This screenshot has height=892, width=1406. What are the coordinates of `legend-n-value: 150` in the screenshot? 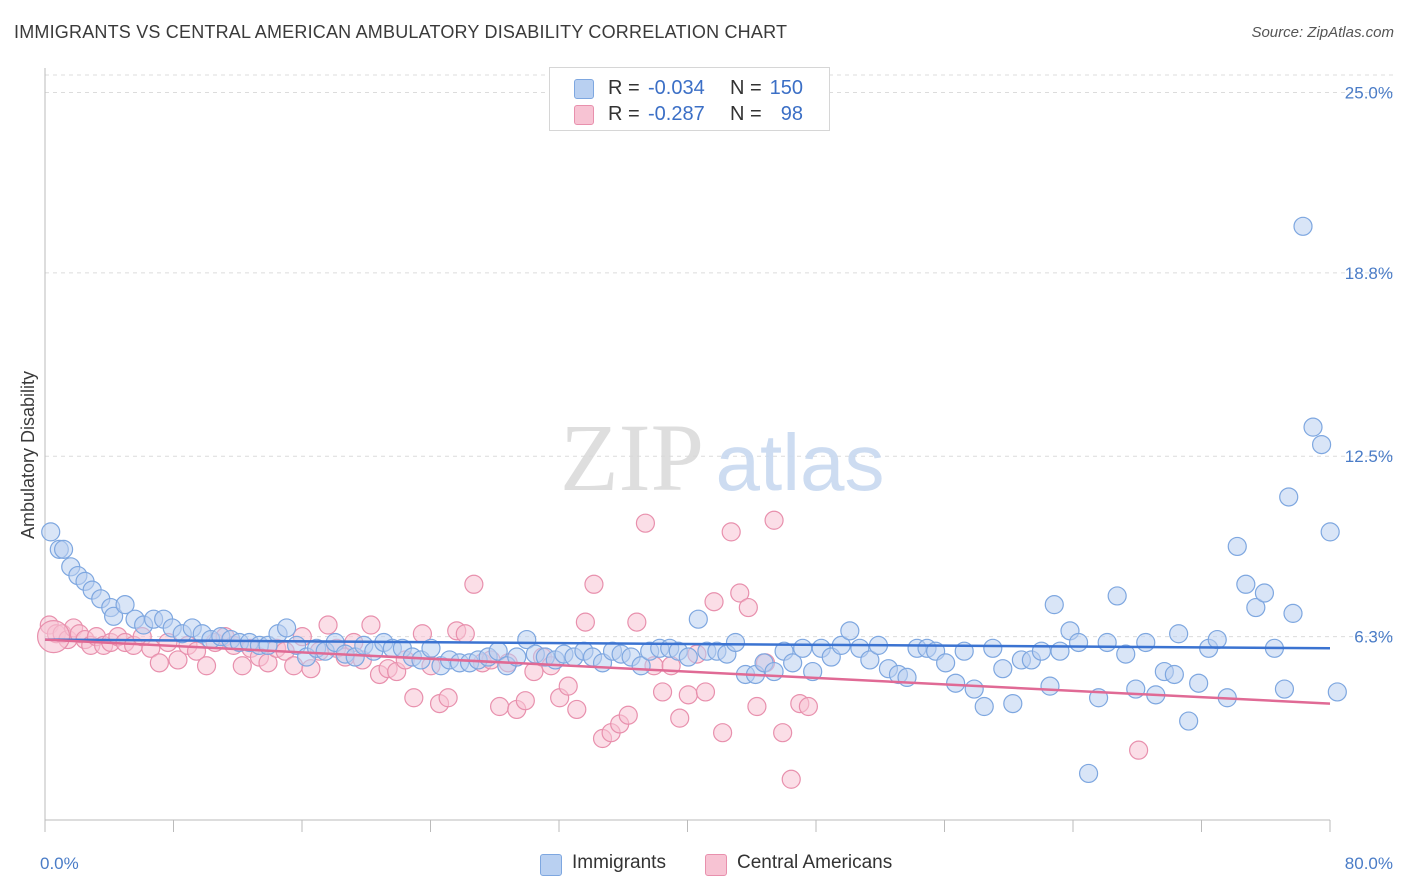 It's located at (786, 88).